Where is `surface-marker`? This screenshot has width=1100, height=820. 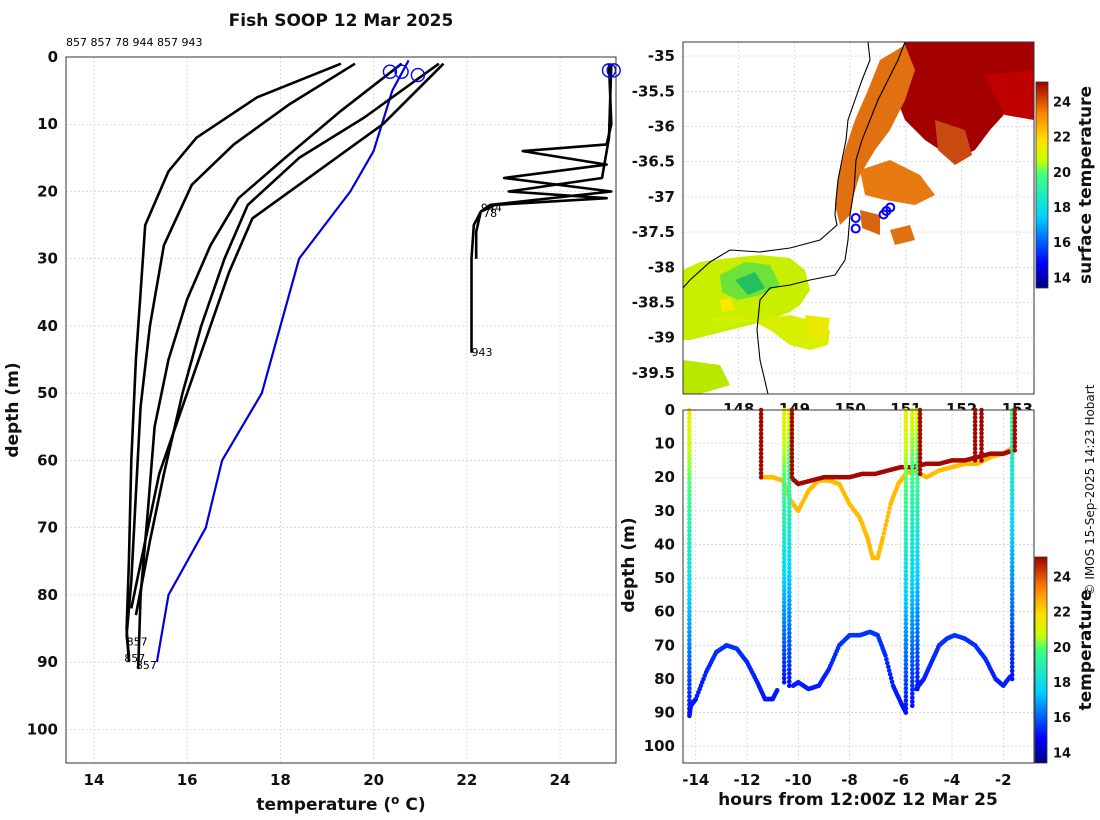
surface-marker is located at coordinates (613, 70).